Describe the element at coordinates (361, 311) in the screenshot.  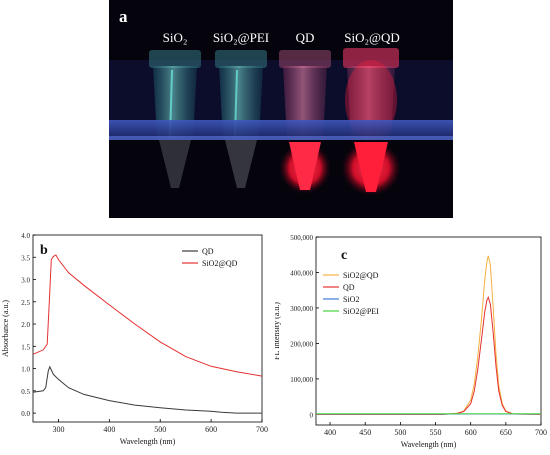
I see `legend-label-3: SiO2@PEI` at that location.